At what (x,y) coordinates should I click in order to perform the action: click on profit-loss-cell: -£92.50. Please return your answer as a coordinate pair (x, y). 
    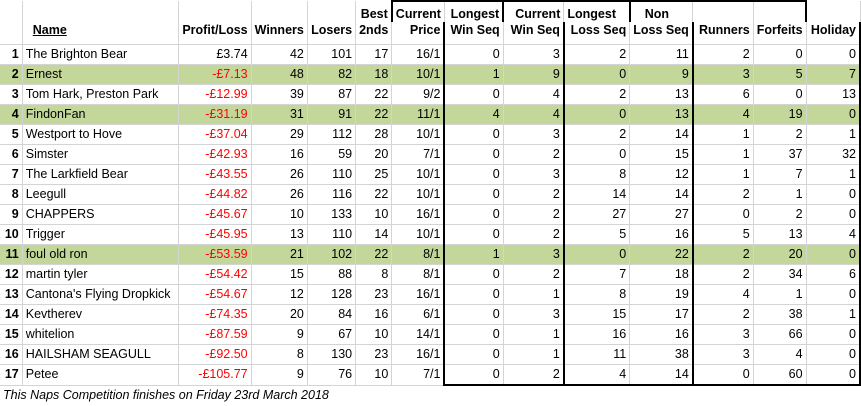
    Looking at the image, I should click on (215, 354).